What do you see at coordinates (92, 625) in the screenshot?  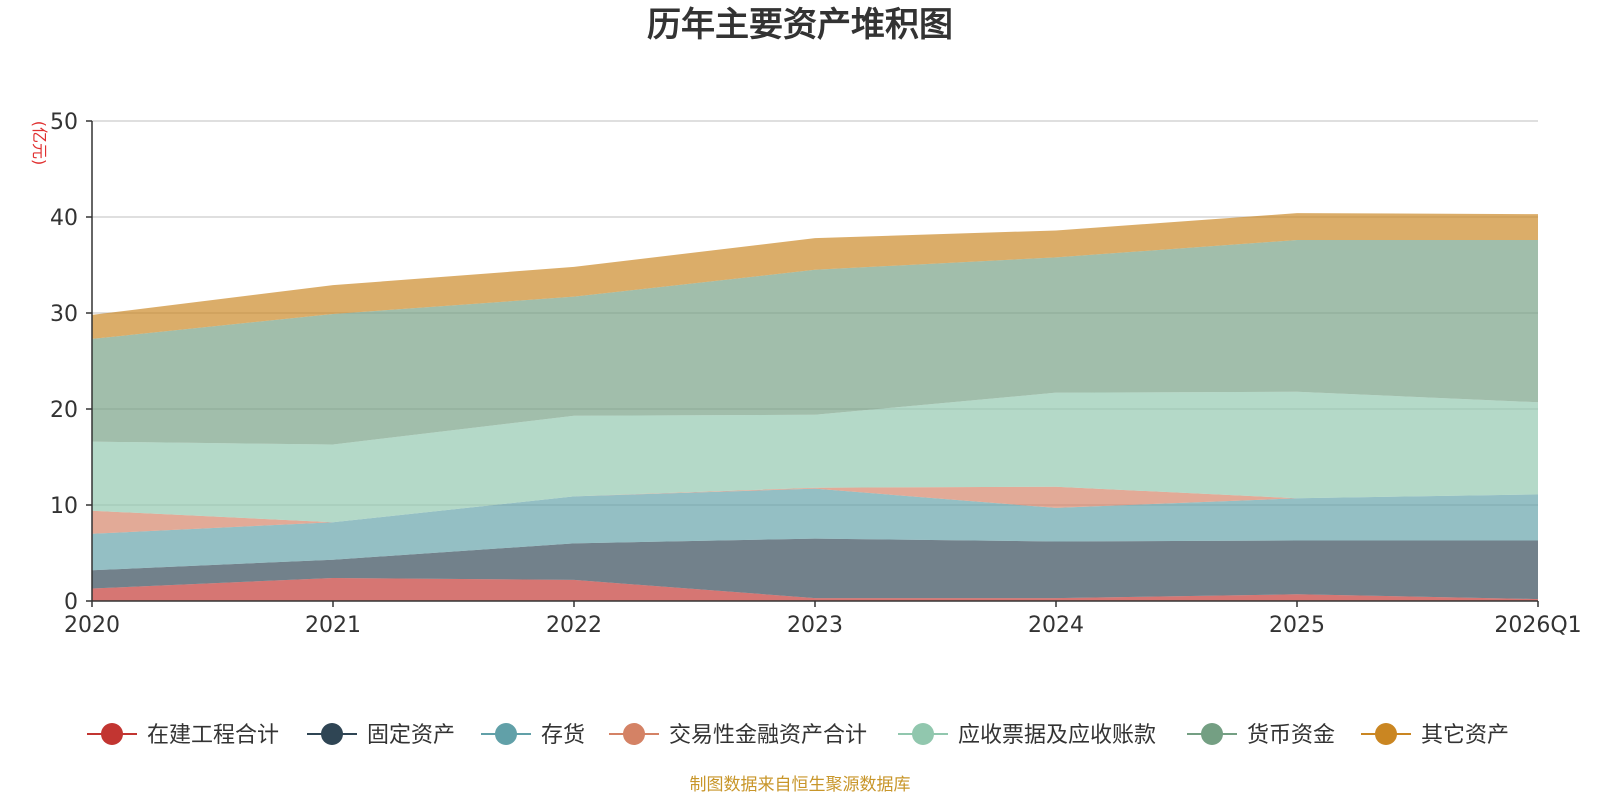 I see `x-tick-label: 2020` at bounding box center [92, 625].